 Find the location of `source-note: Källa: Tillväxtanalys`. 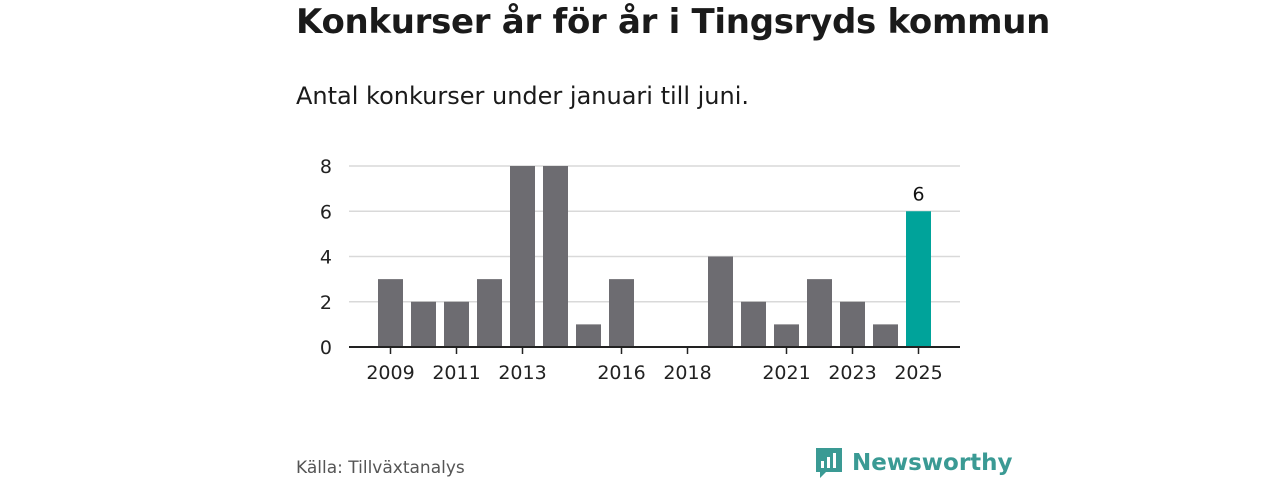

source-note: Källa: Tillväxtanalys is located at coordinates (380, 468).